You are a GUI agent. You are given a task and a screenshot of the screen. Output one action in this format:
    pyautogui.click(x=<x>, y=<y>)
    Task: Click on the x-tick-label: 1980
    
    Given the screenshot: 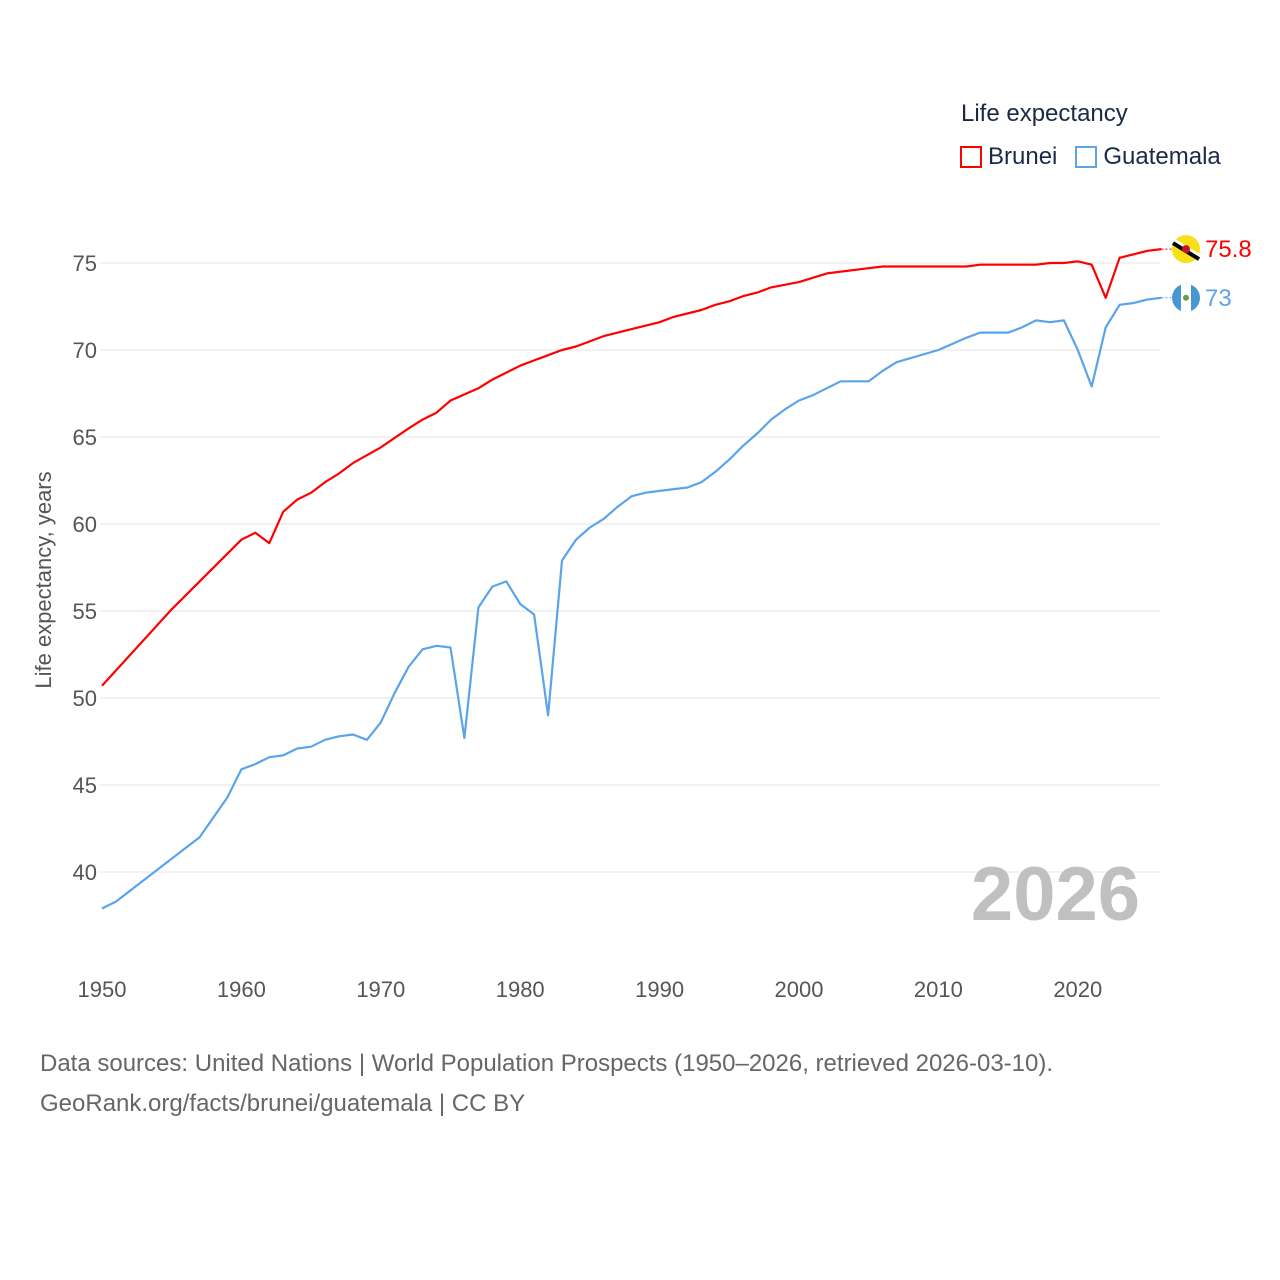 What is the action you would take?
    pyautogui.click(x=520, y=989)
    